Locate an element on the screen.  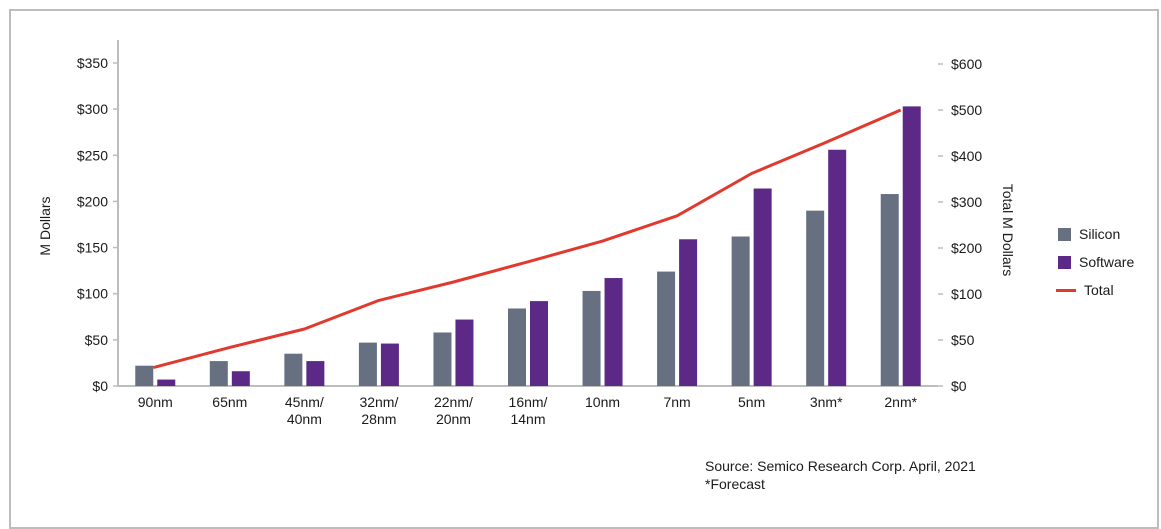
left-tick-label: $250 is located at coordinates (92, 155).